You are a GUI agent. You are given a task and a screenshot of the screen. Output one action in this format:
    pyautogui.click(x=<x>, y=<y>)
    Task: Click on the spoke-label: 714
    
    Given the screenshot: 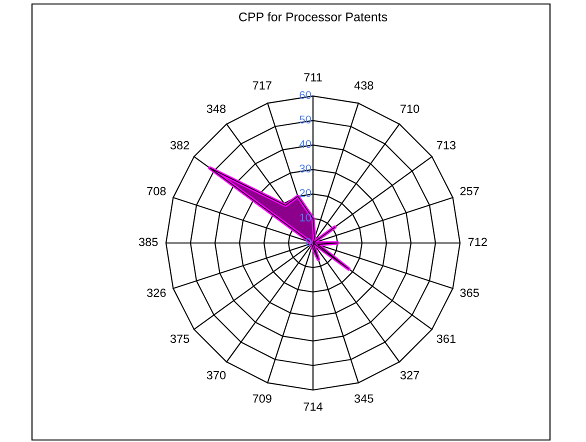 What is the action you would take?
    pyautogui.click(x=313, y=406)
    